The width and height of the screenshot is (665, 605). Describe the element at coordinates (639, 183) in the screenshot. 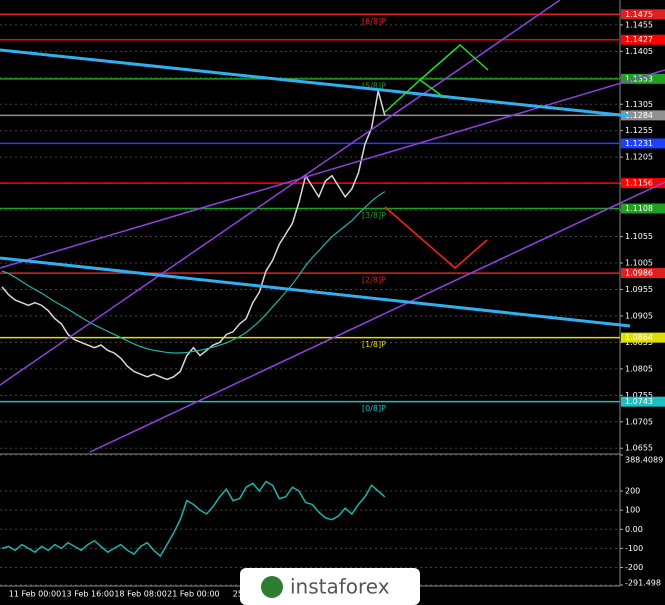

I see `level-badge-label: 1.1156` at that location.